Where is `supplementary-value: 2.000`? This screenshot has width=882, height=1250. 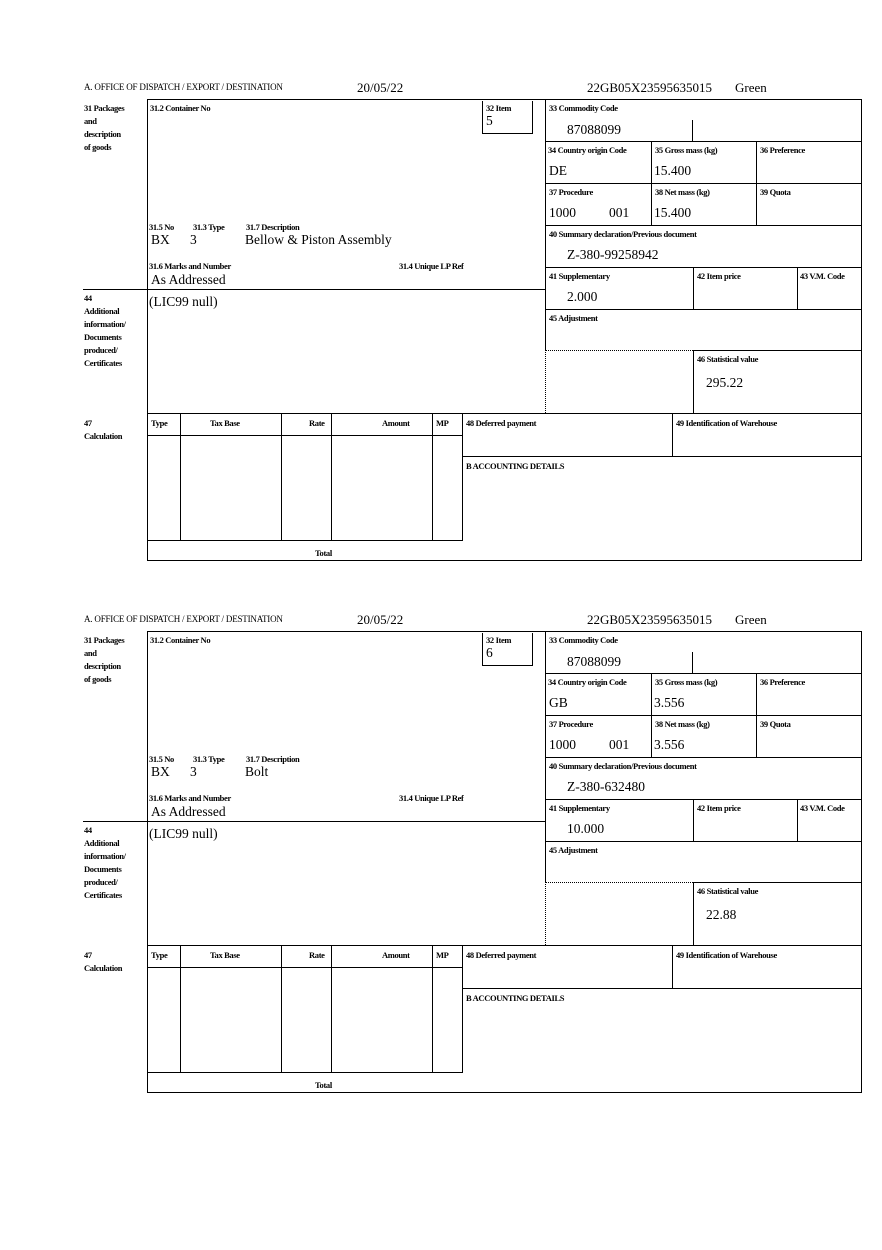
supplementary-value: 2.000 is located at coordinates (582, 296).